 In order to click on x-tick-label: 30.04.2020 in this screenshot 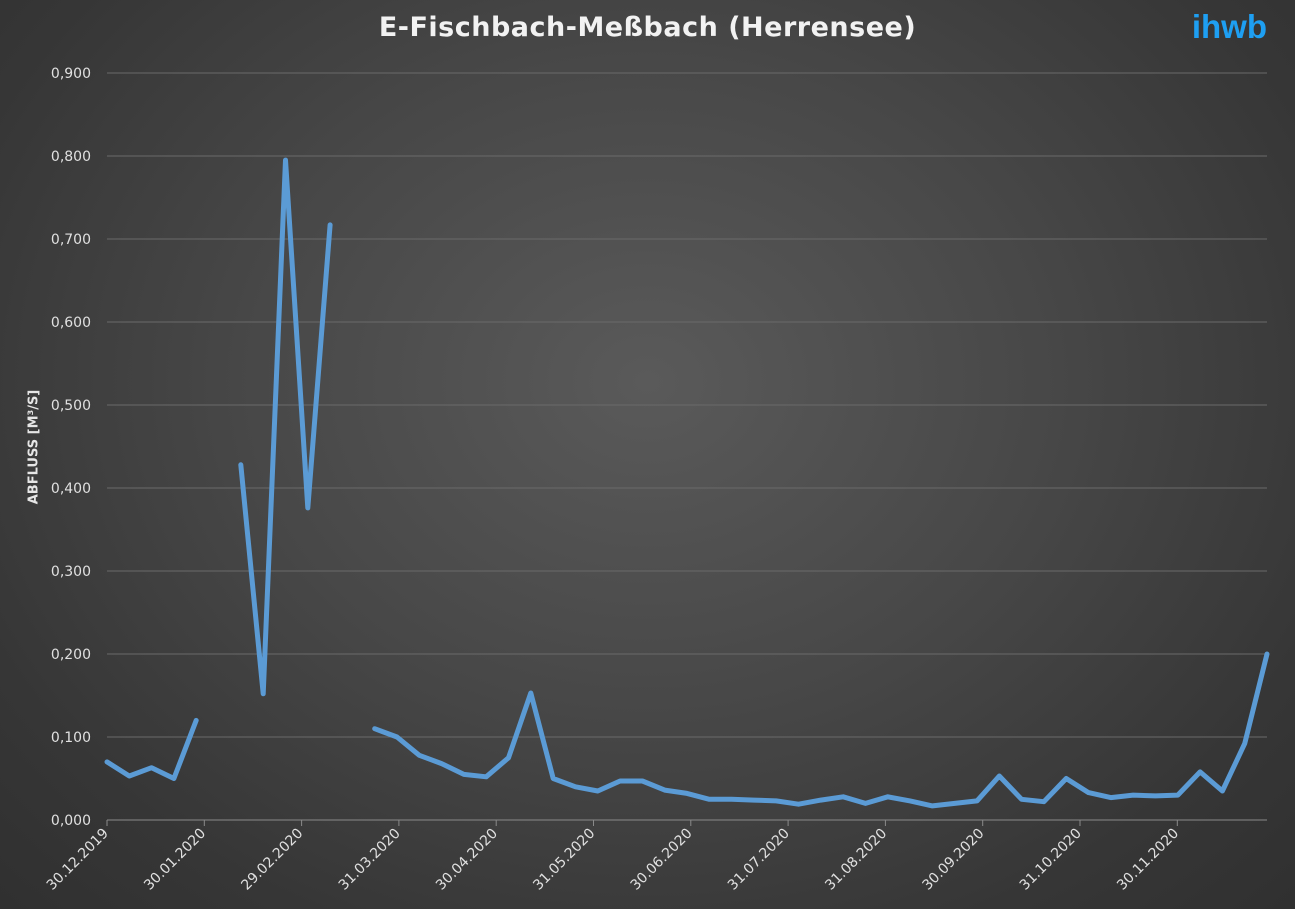, I will do `click(467, 860)`.